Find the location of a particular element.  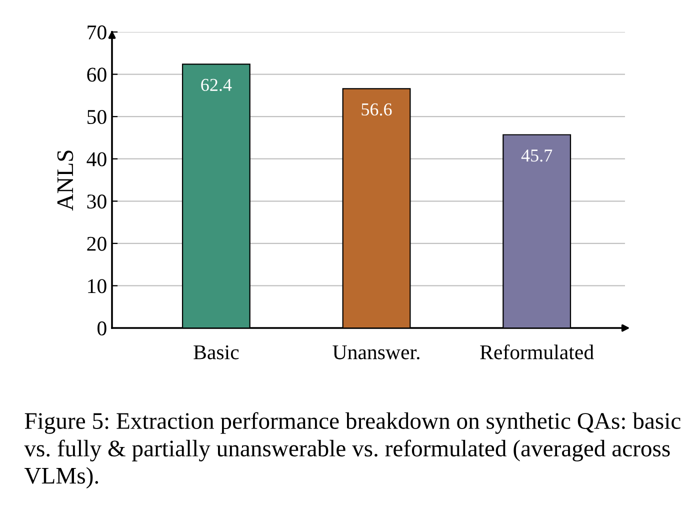

x-tick-label: Reformulated is located at coordinates (537, 352).